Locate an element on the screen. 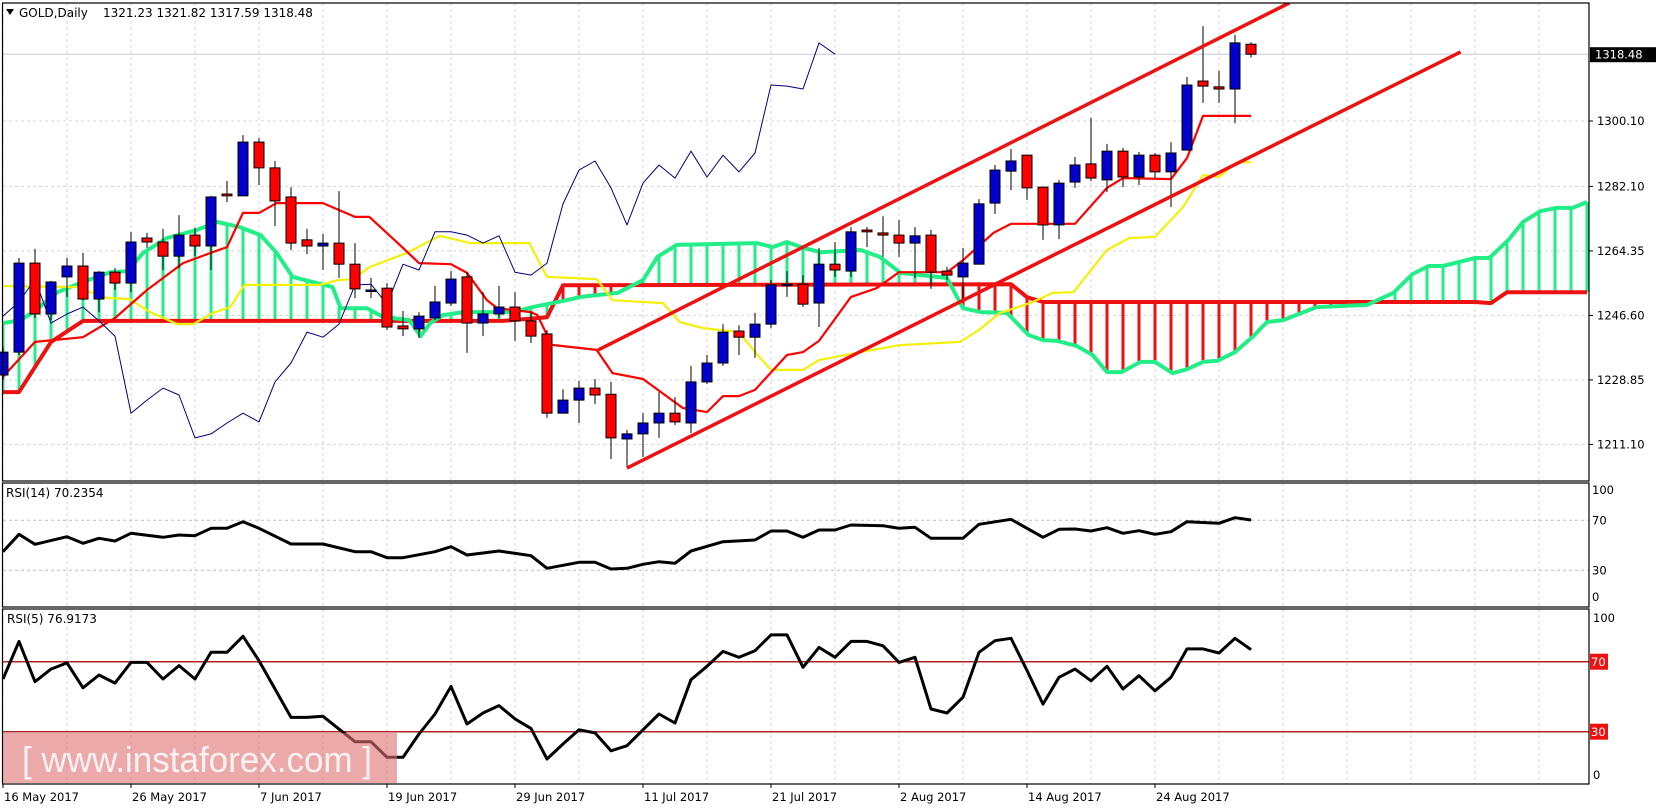  rsi14-axis-label: 70 is located at coordinates (1599, 520).